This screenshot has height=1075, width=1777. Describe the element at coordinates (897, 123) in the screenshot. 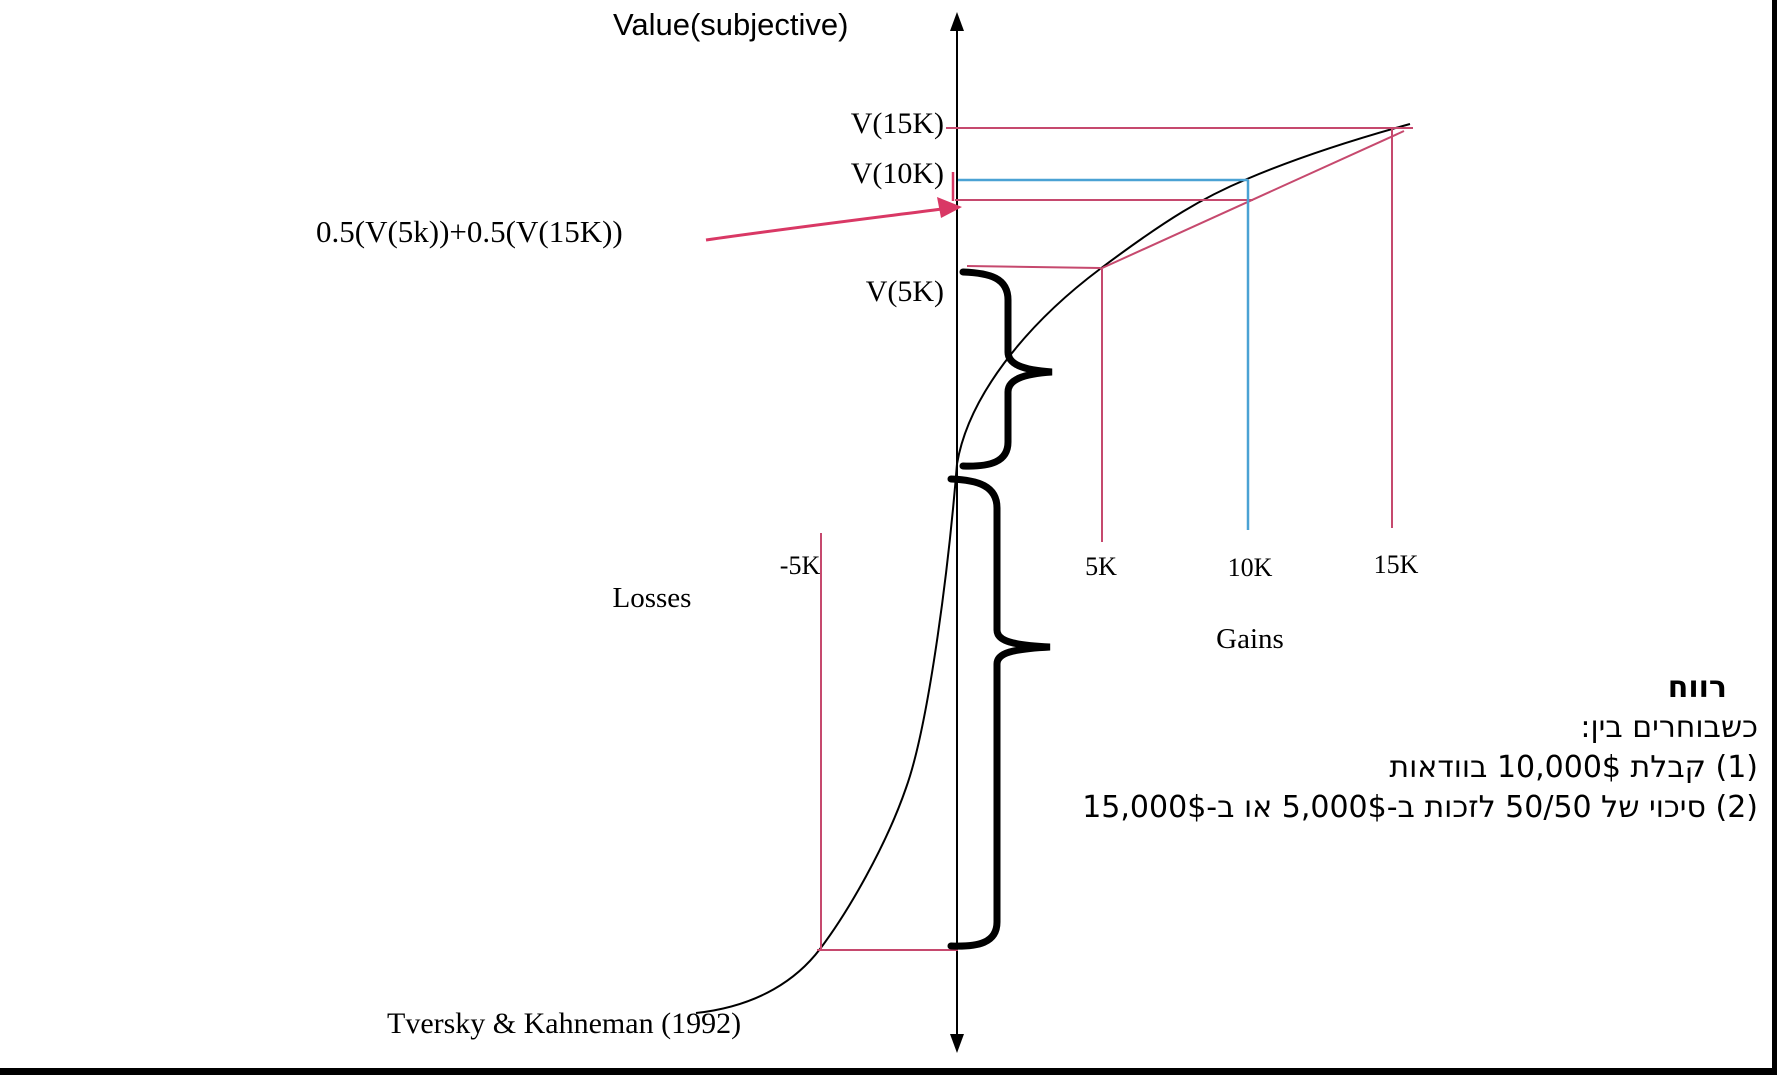

I see `v15k-label: V(15K)` at that location.